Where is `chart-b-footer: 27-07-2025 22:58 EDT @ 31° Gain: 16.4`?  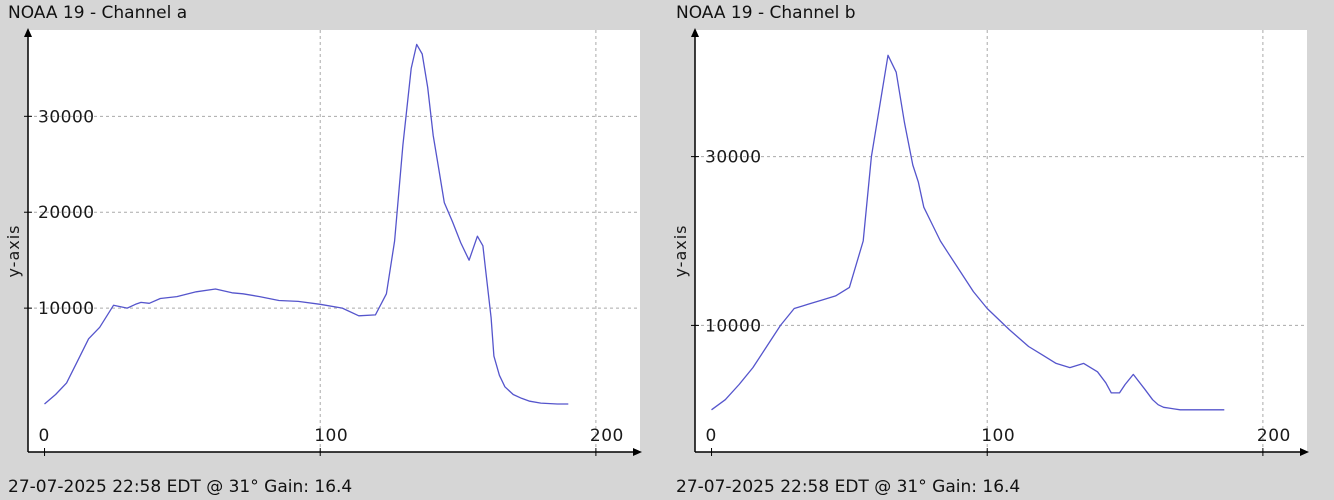 chart-b-footer: 27-07-2025 22:58 EDT @ 31° Gain: 16.4 is located at coordinates (848, 487).